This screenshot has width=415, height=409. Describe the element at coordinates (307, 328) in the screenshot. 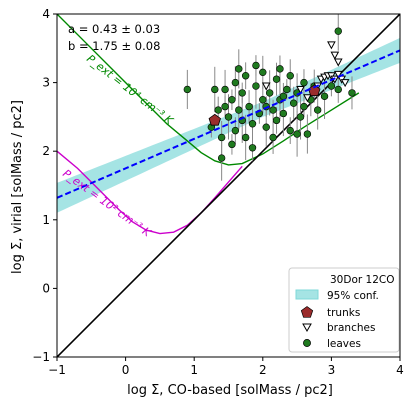

I see `legend-branch-marker` at that location.